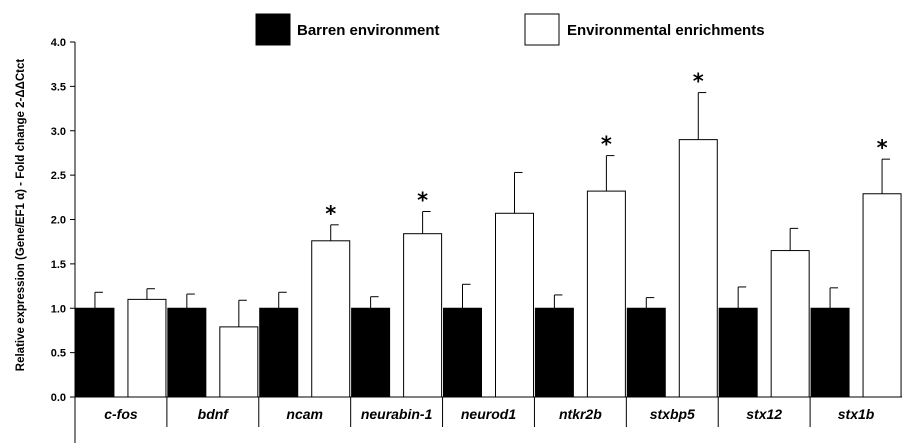 This screenshot has height=443, width=902. I want to click on bar-enriched-ntkr2b, so click(606, 294).